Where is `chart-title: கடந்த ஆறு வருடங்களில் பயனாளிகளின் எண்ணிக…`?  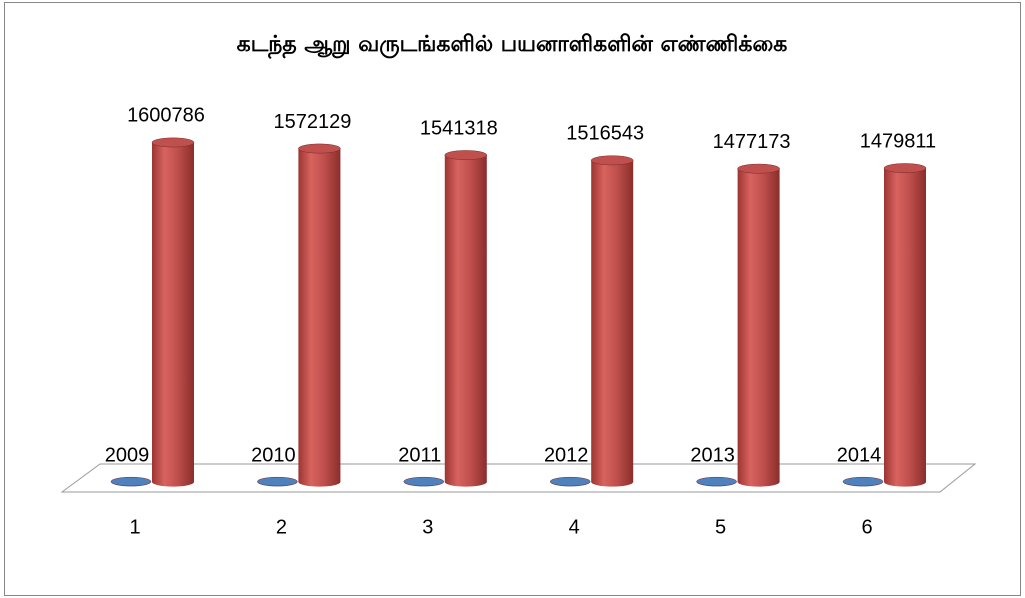 chart-title: கடந்த ஆறு வருடங்களில் பயனாளிகளின் எண்ணிக… is located at coordinates (512, 45).